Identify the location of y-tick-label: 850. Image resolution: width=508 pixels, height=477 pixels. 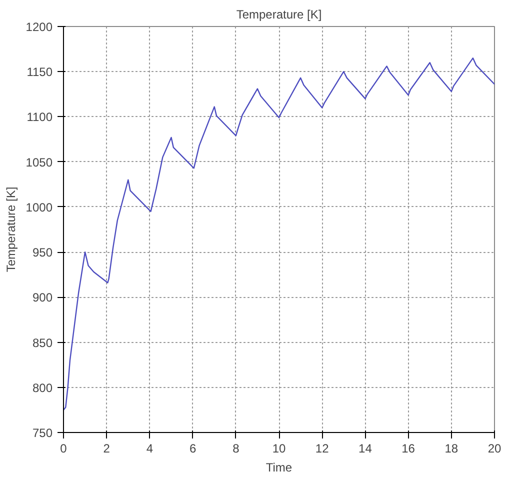
(42, 343).